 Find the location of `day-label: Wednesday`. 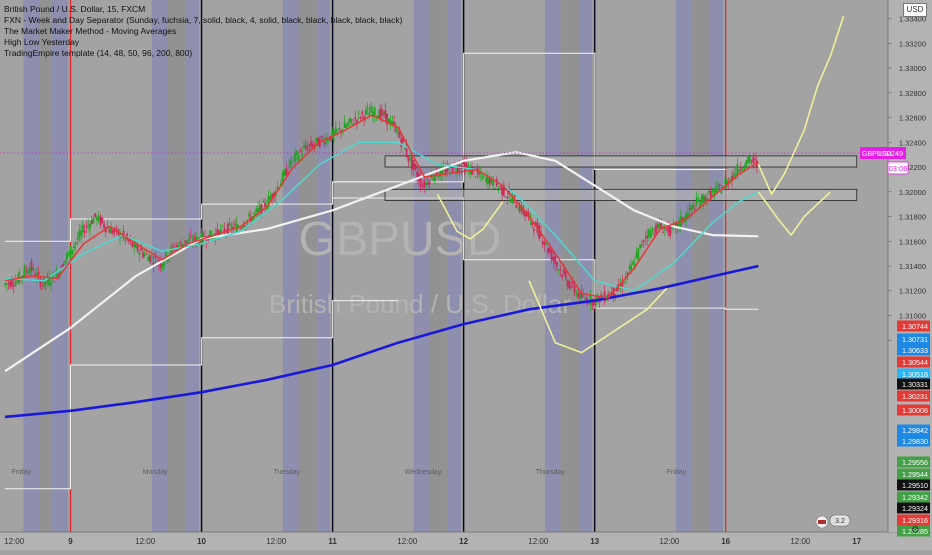

day-label: Wednesday is located at coordinates (423, 472).